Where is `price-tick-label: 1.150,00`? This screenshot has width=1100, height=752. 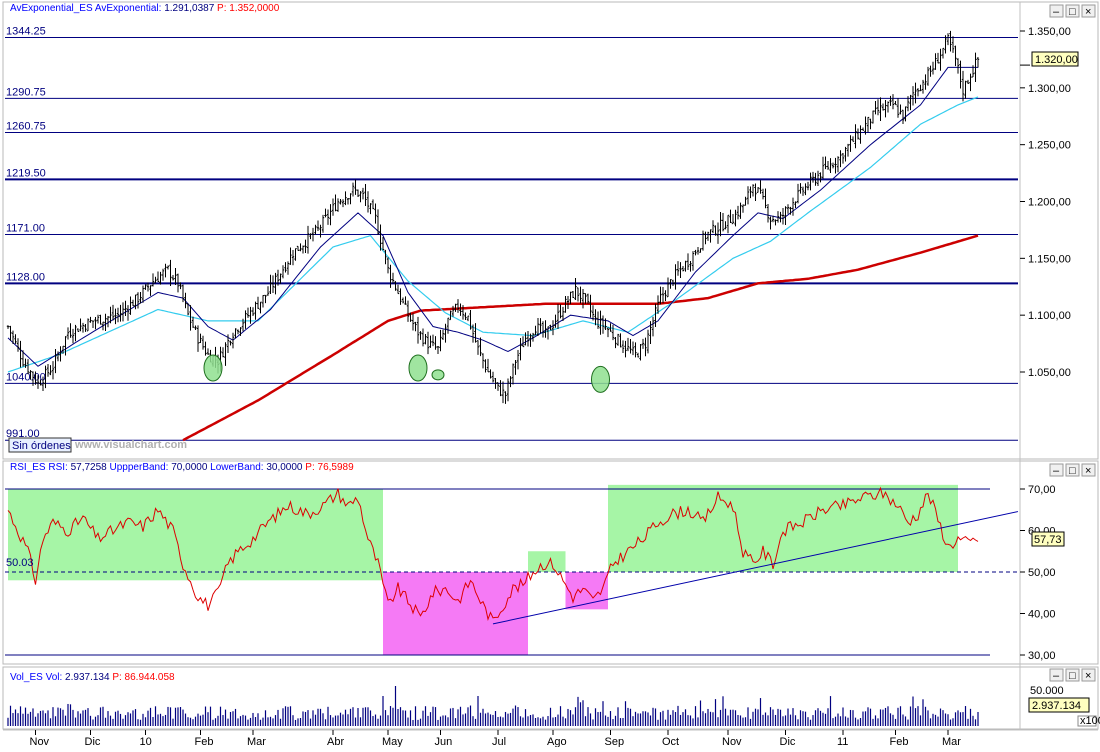 price-tick-label: 1.150,00 is located at coordinates (1049, 259).